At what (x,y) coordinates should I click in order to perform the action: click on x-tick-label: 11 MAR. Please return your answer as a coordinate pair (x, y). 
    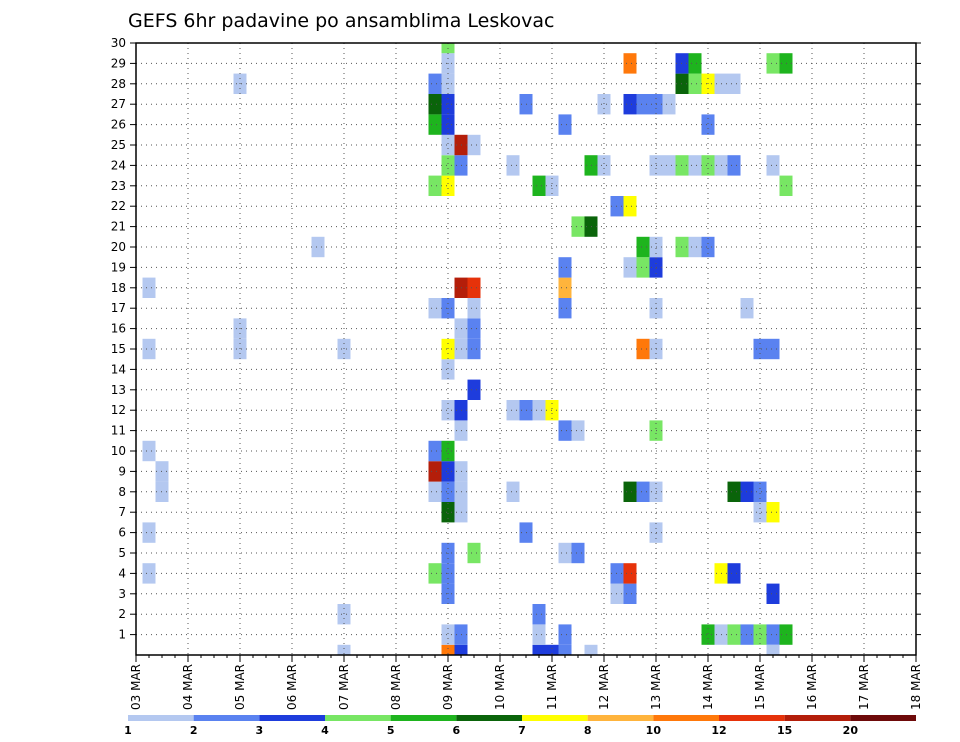
    Looking at the image, I should click on (552, 687).